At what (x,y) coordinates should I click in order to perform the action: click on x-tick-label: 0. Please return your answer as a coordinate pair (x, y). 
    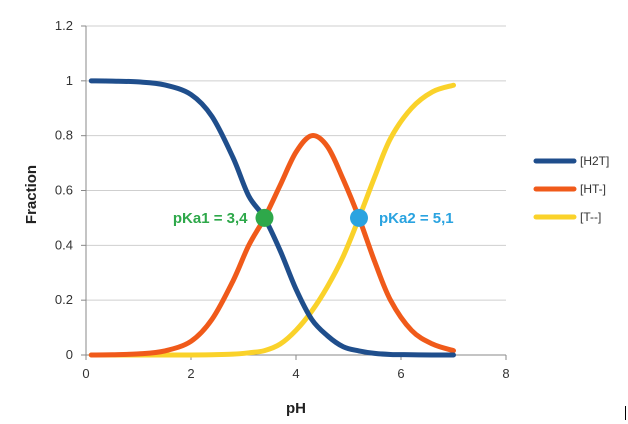
    Looking at the image, I should click on (85, 373).